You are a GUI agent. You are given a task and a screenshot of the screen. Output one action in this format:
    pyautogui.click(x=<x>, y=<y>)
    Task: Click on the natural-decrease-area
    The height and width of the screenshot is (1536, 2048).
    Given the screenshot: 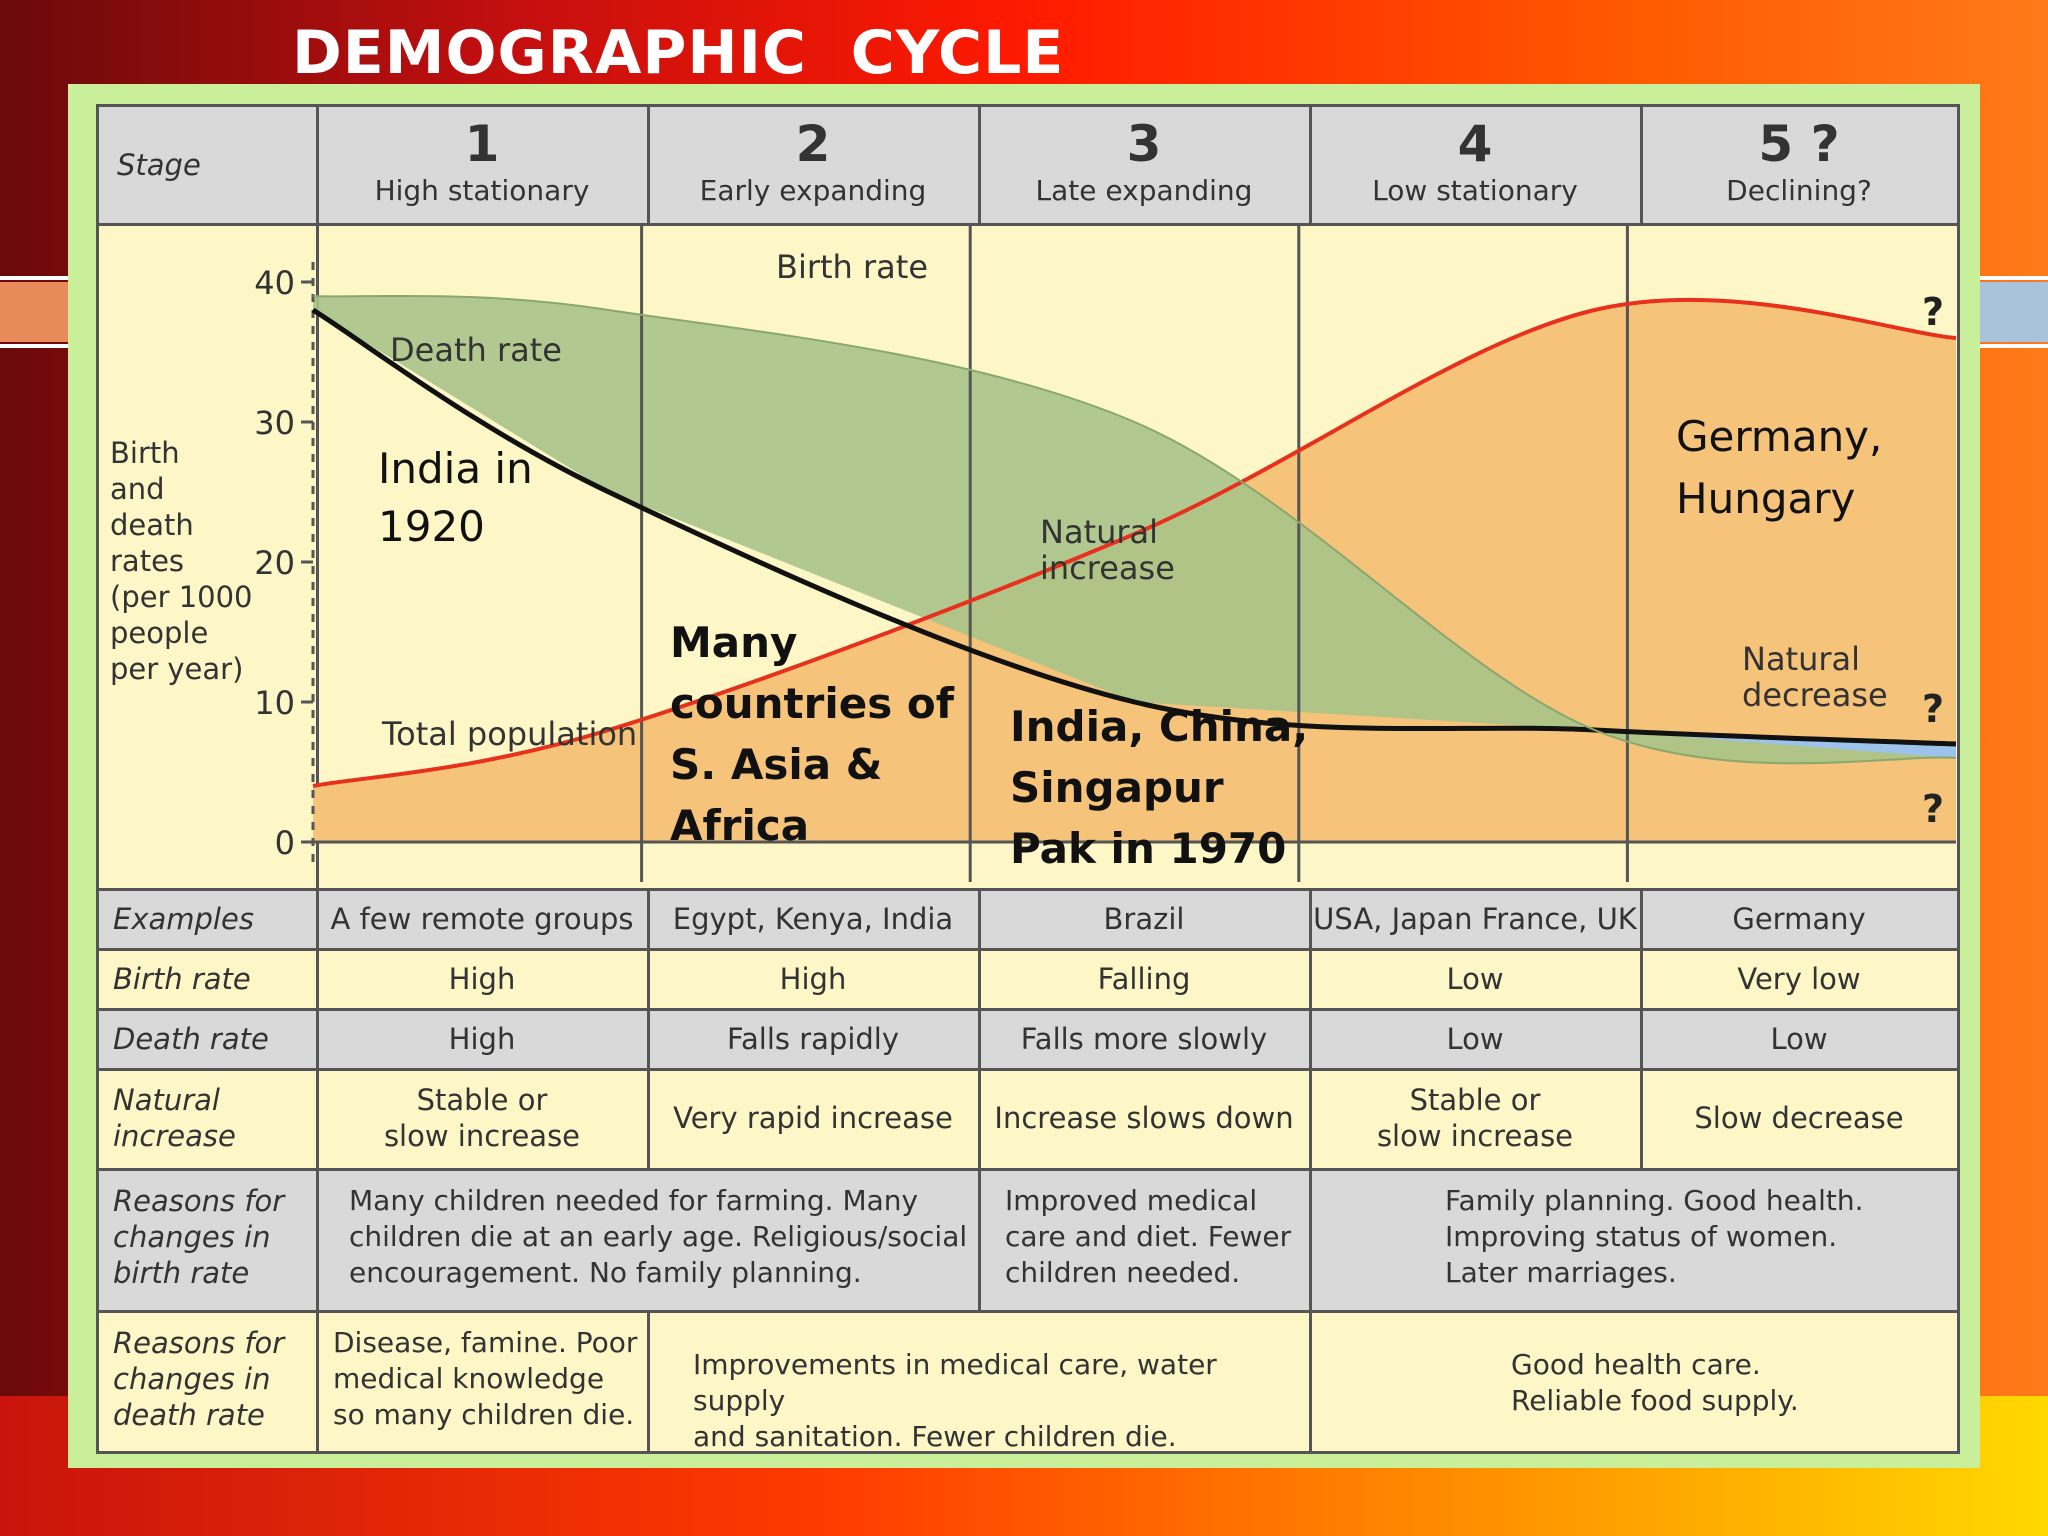 What is the action you would take?
    pyautogui.click(x=1775, y=744)
    